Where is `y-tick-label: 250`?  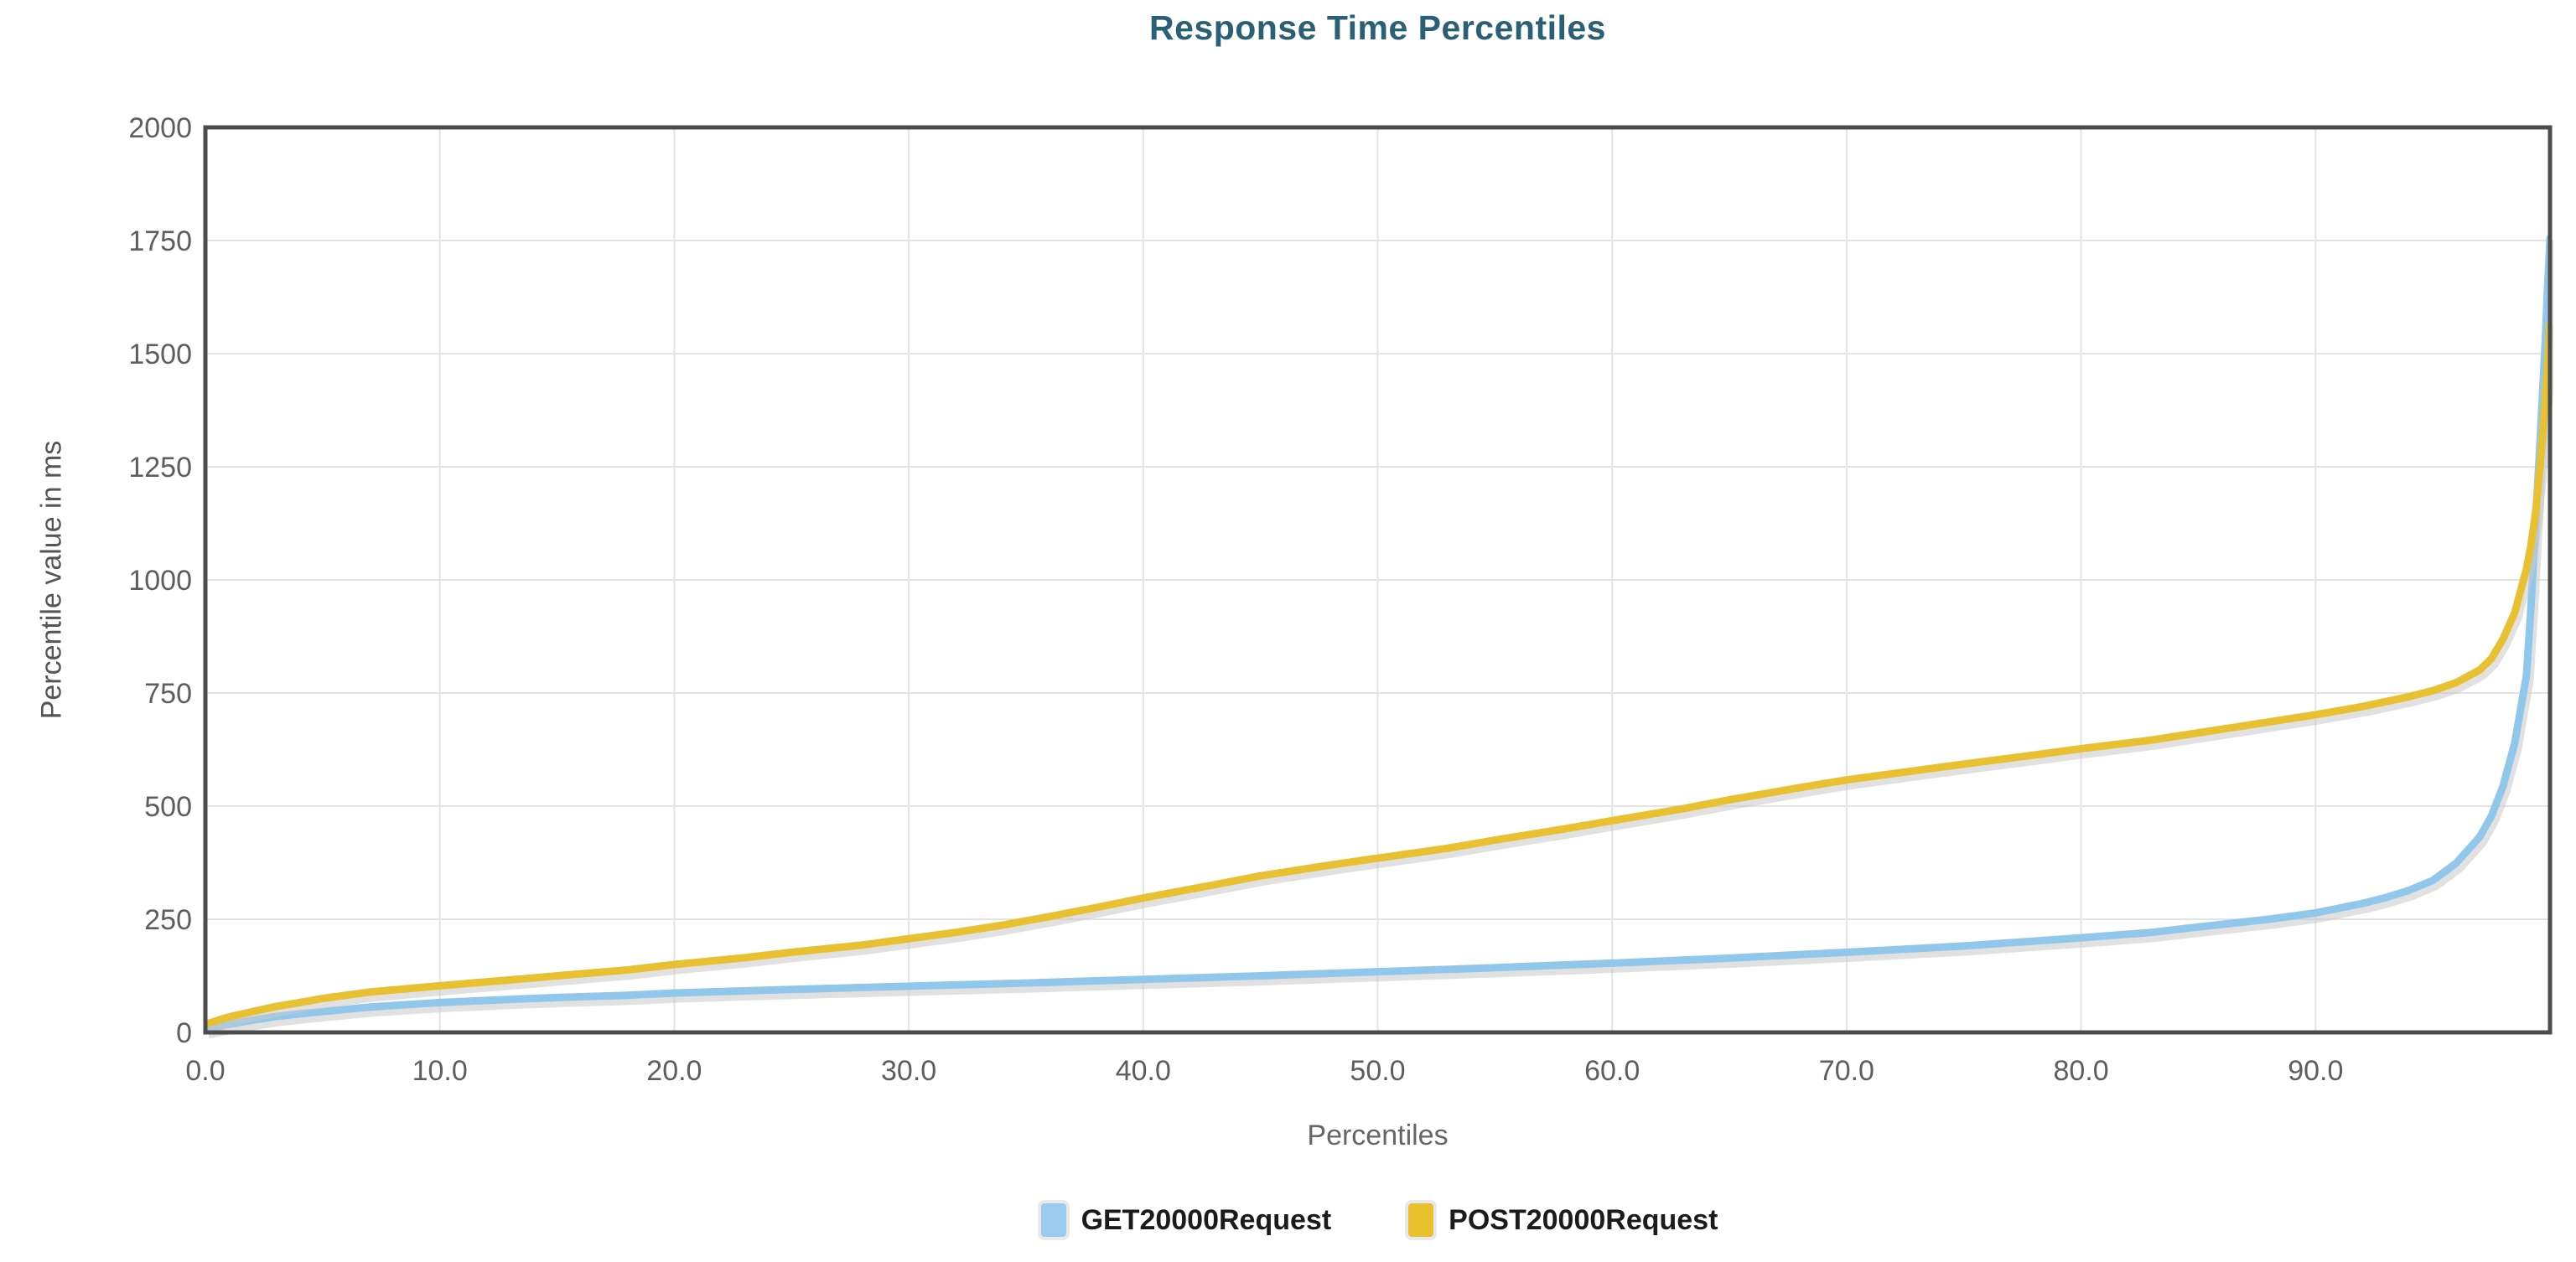 y-tick-label: 250 is located at coordinates (168, 920).